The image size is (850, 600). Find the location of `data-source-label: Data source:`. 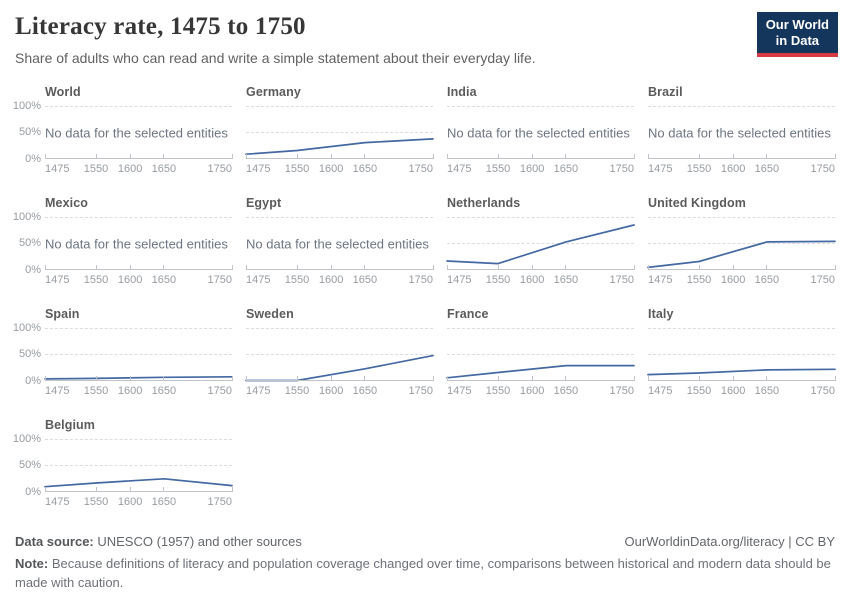

data-source-label: Data source: is located at coordinates (54, 541).